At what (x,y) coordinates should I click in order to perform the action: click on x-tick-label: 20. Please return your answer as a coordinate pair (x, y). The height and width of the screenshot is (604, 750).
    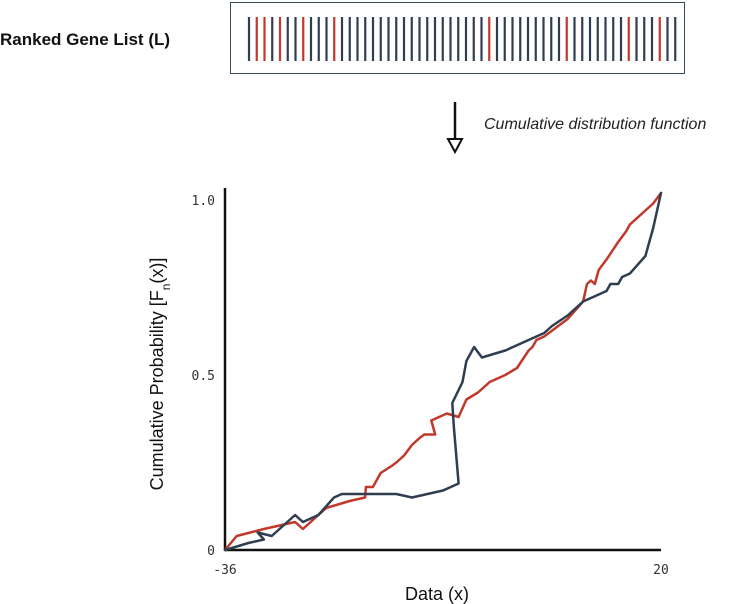
    Looking at the image, I should click on (661, 570).